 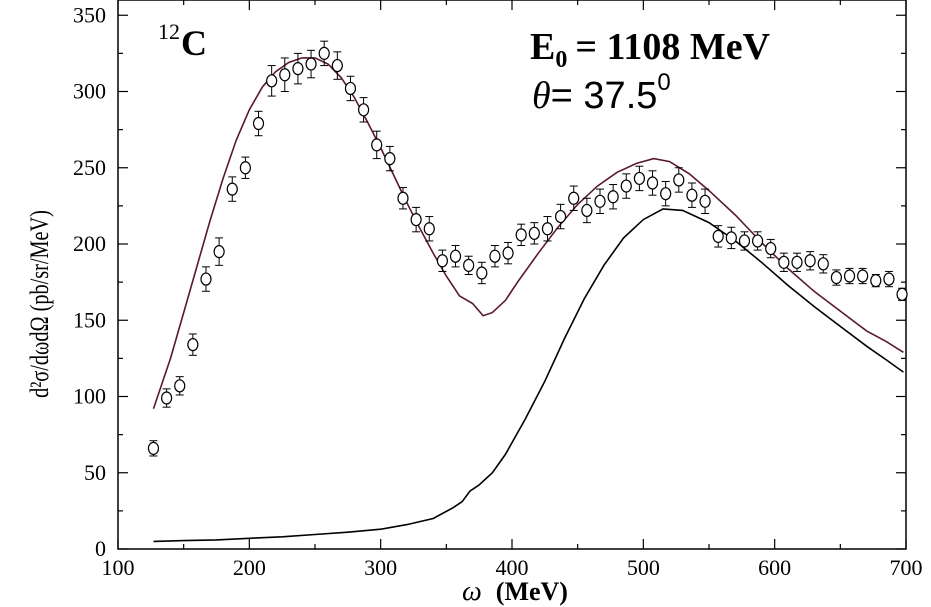 I want to click on y-axis-label: d²σ/dωdΩ (pb/sr/MeV), so click(x=40, y=304).